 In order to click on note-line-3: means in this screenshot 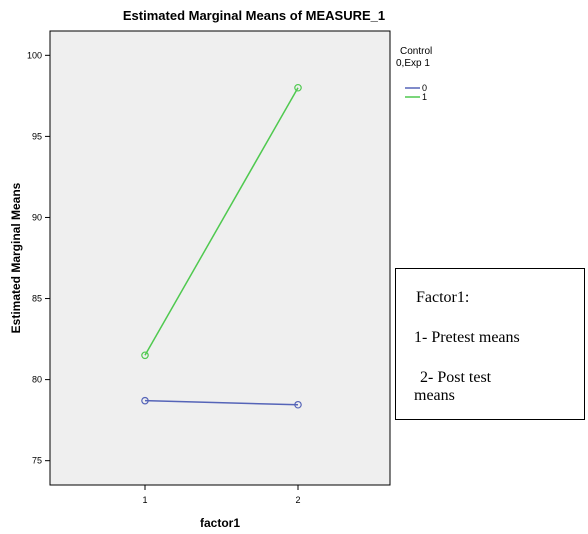, I will do `click(434, 395)`.